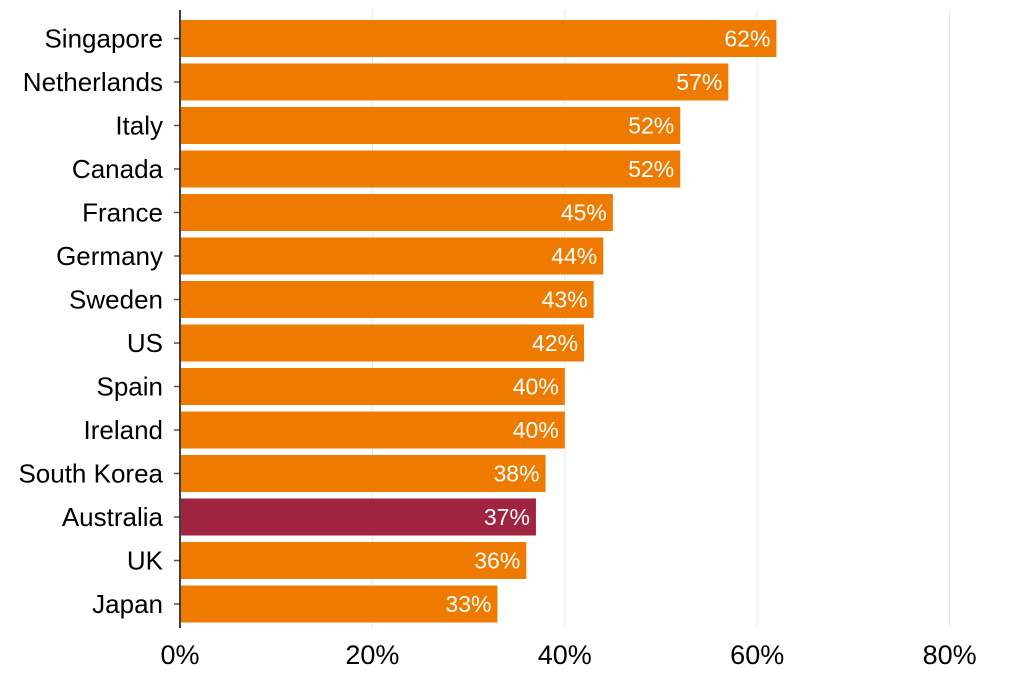  Describe the element at coordinates (497, 561) in the screenshot. I see `data-label: 36%` at that location.